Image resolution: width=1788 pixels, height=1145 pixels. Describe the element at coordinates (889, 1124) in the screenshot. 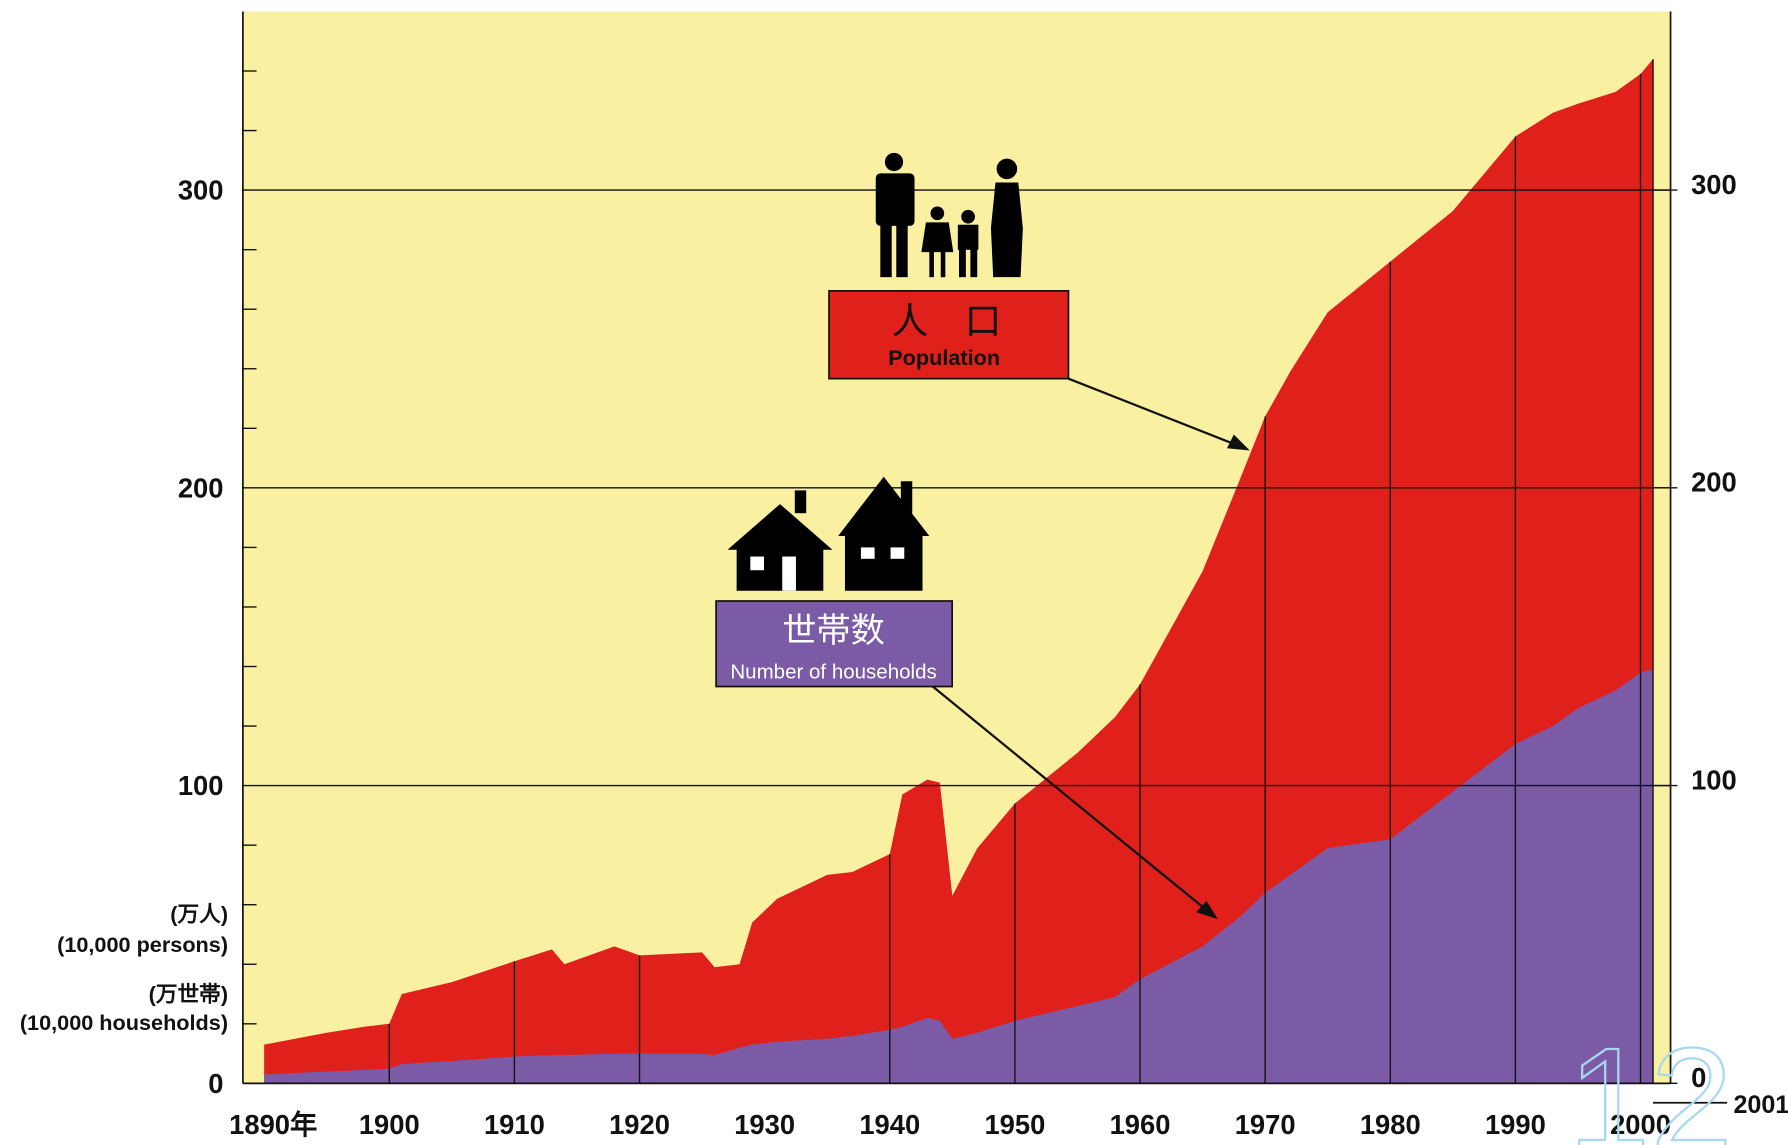

I see `x-tick-label: 1940` at that location.